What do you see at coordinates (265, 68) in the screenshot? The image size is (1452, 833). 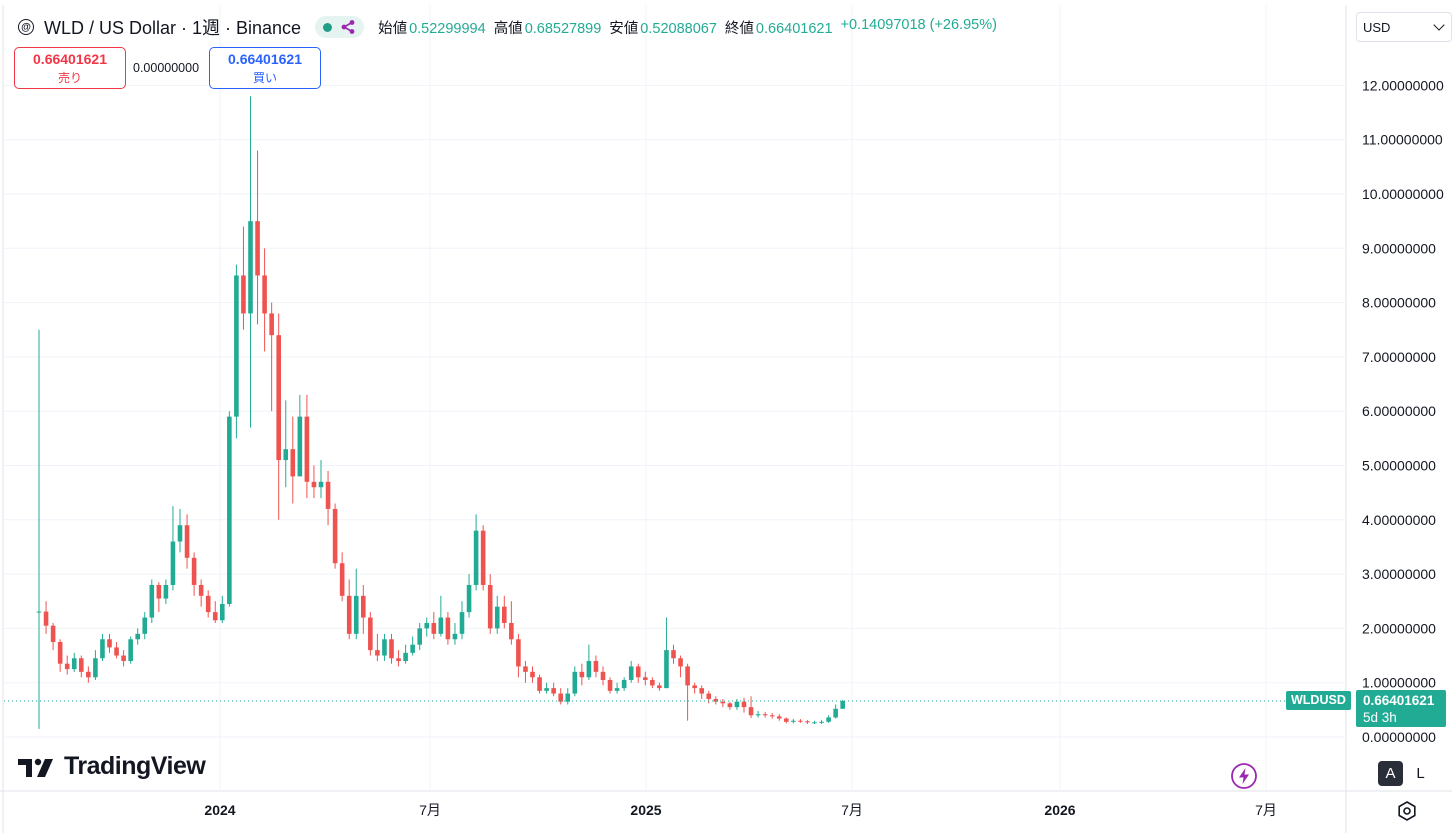 I see `buy-button: 0.66401621 買い` at bounding box center [265, 68].